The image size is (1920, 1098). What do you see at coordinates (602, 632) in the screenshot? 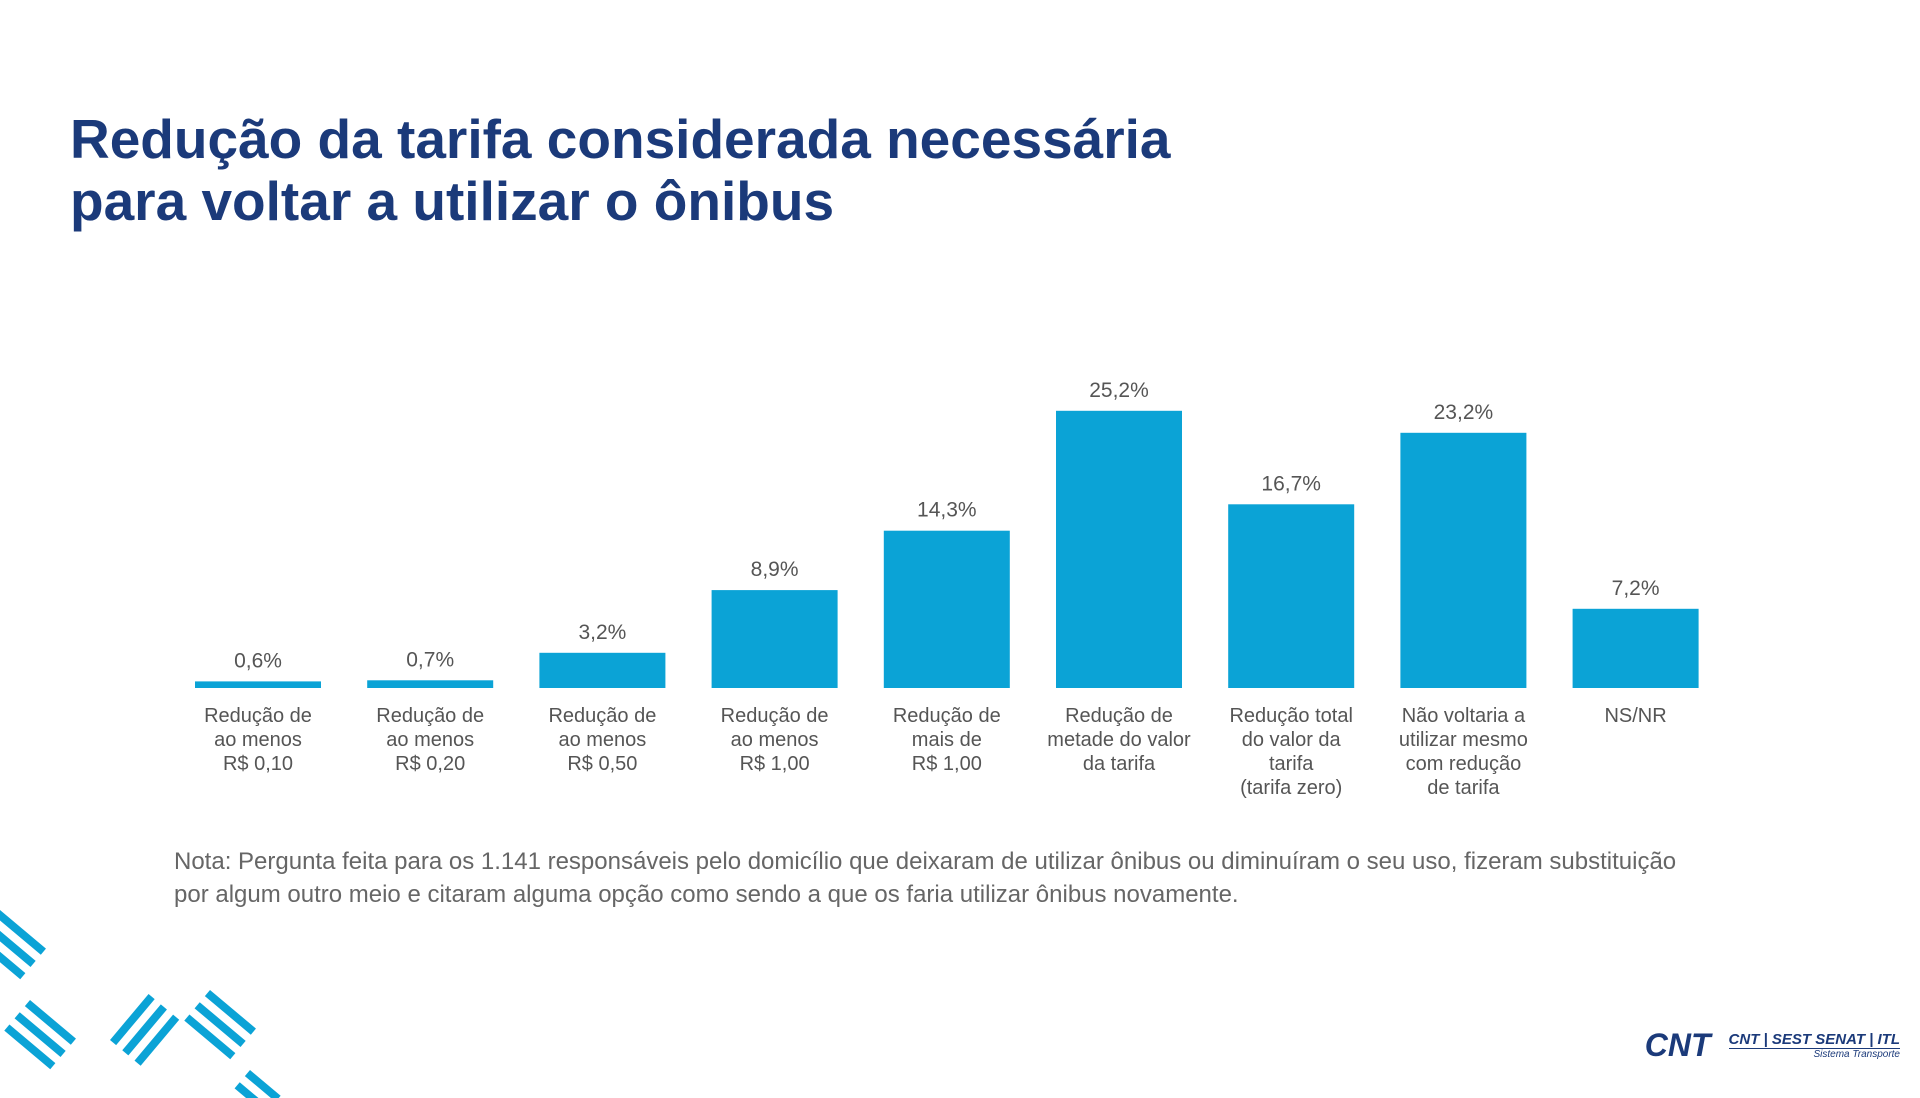
I see `value-label: 3,2%` at bounding box center [602, 632].